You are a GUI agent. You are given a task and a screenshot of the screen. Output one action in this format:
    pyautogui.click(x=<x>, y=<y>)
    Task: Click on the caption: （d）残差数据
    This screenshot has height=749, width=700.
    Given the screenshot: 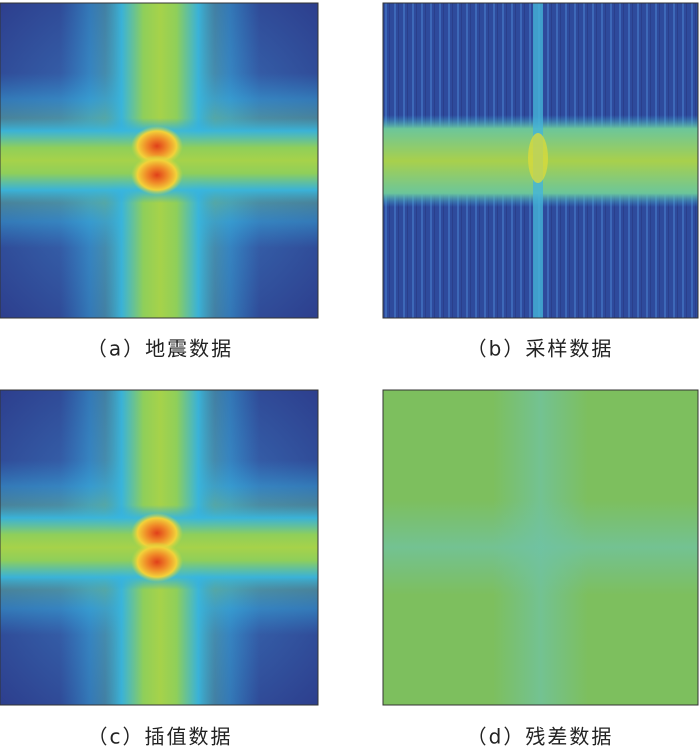 What is the action you would take?
    pyautogui.click(x=540, y=737)
    